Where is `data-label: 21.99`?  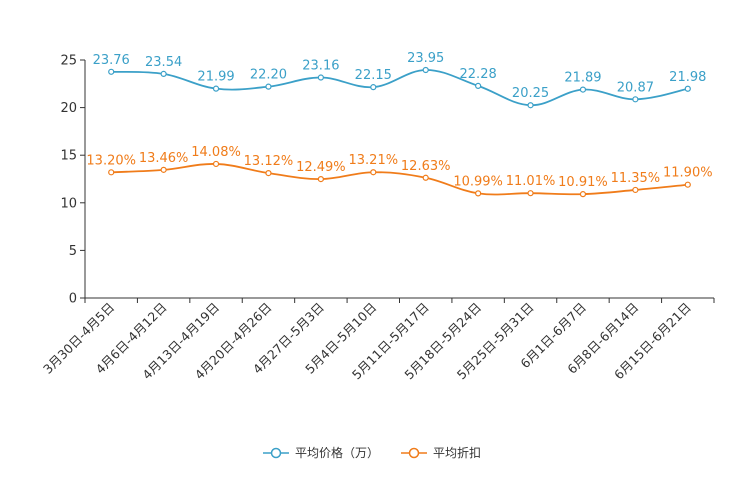 data-label: 21.99 is located at coordinates (215, 77).